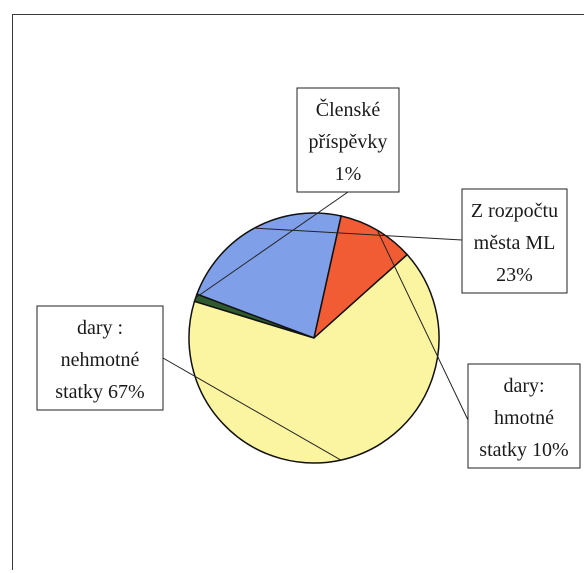 The height and width of the screenshot is (573, 584). Describe the element at coordinates (514, 211) in the screenshot. I see `slice-label-2-line-1: Z rozpočtu` at that location.